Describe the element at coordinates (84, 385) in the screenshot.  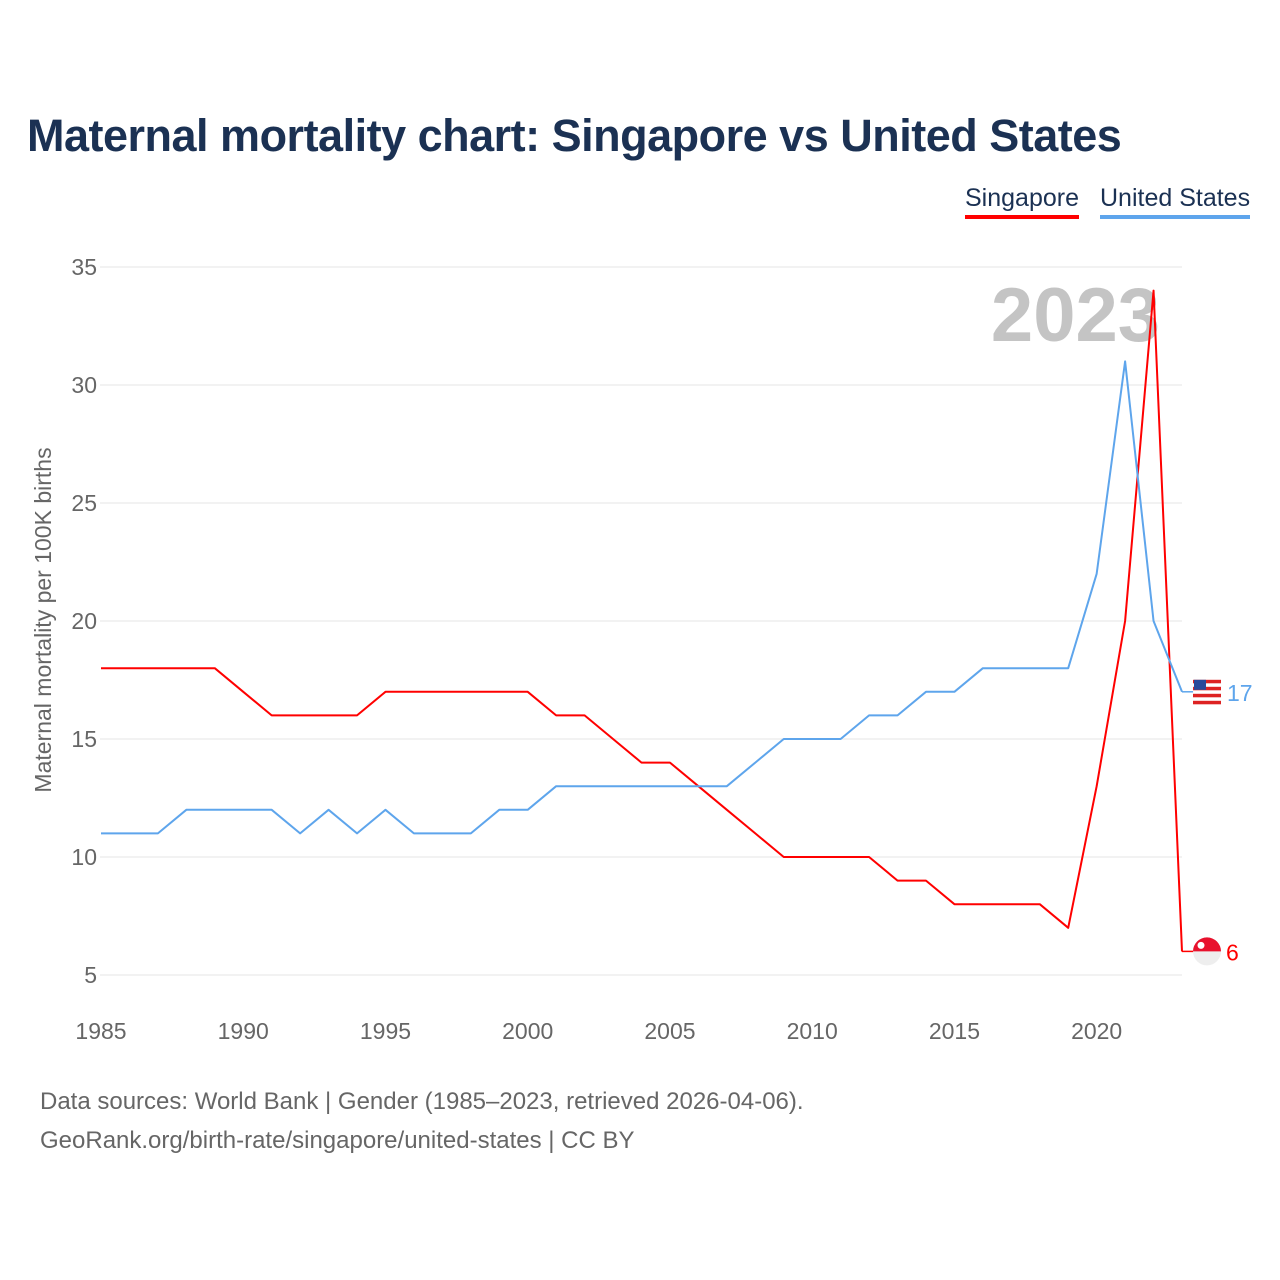
I see `y-tick-label: 30` at that location.